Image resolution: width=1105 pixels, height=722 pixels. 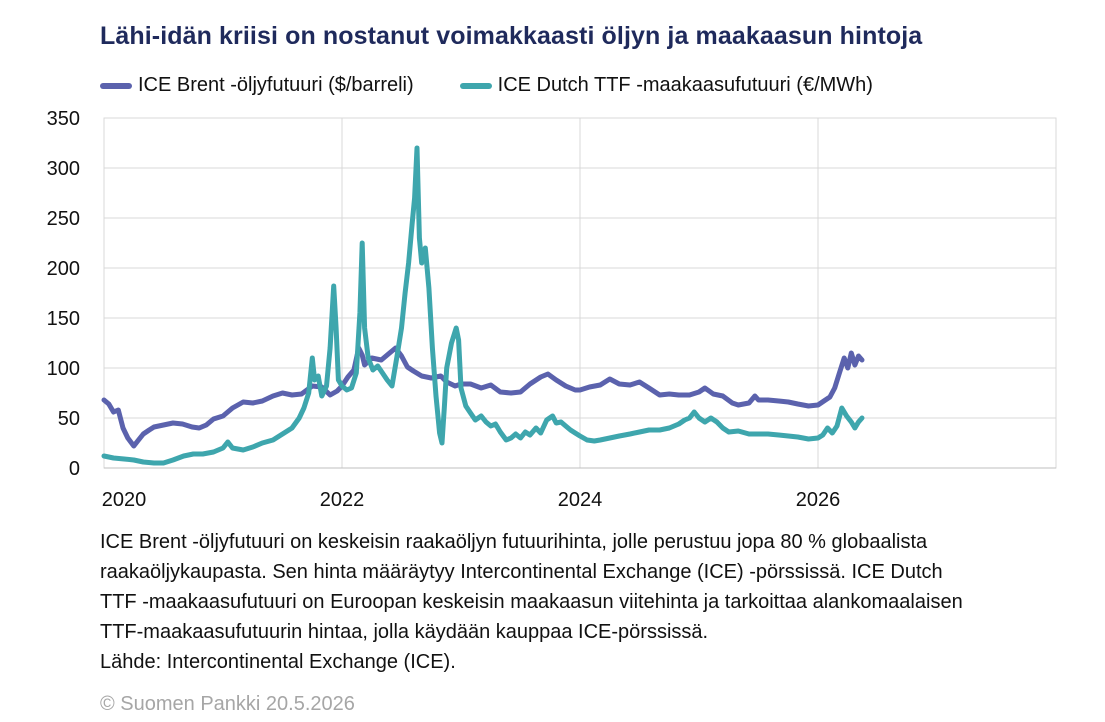 I want to click on legend-label-ttf: ICE Dutch TTF -maakaasufutuuri (€/MWh), so click(x=685, y=85).